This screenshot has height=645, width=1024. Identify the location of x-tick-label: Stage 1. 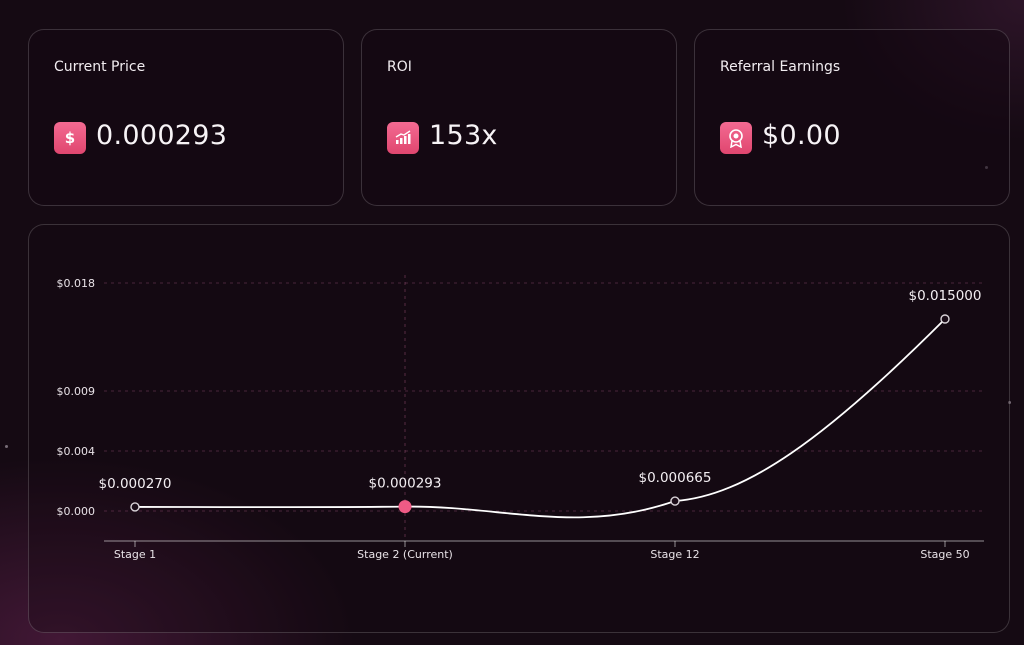
(135, 554).